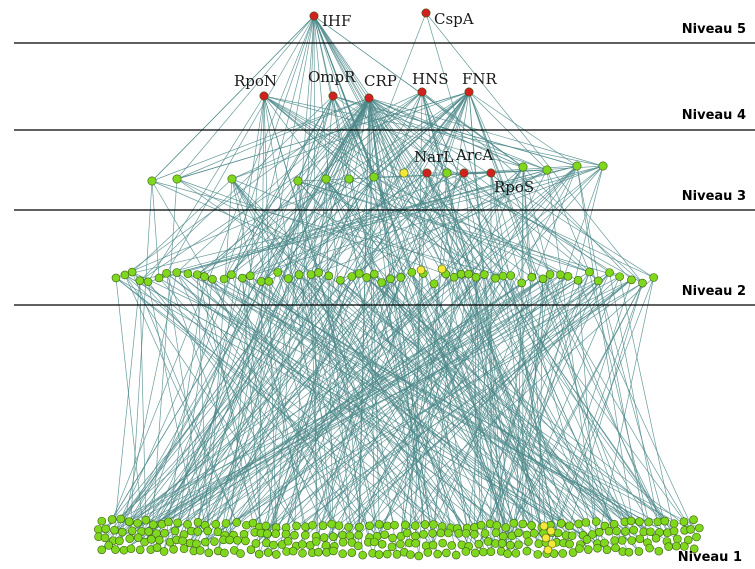 This screenshot has width=755, height=569. I want to click on edge-from-ihf, so click(233, 98).